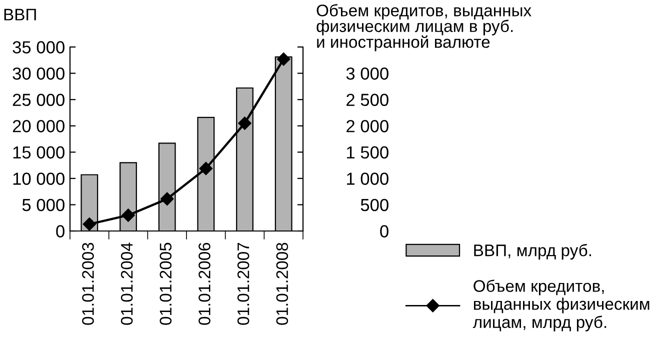 This screenshot has height=343, width=662. What do you see at coordinates (38, 152) in the screenshot?
I see `y-tick-label: 15 000` at bounding box center [38, 152].